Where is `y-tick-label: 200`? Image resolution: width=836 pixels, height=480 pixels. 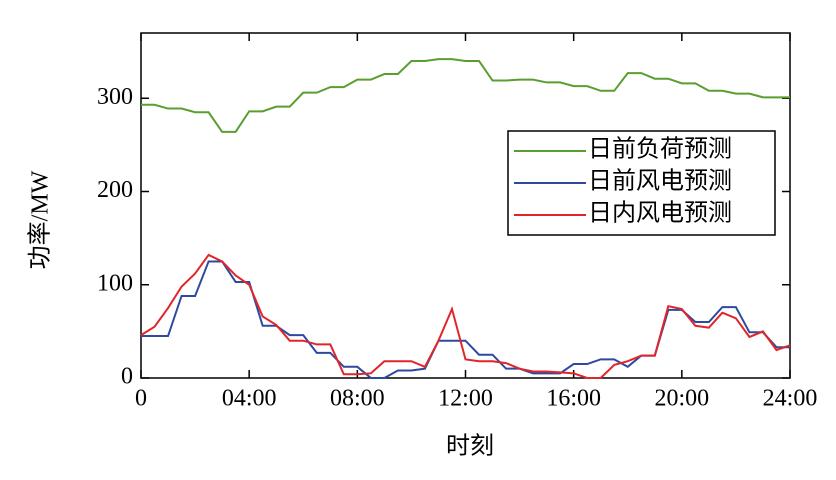 y-tick-label: 200 is located at coordinates (115, 190).